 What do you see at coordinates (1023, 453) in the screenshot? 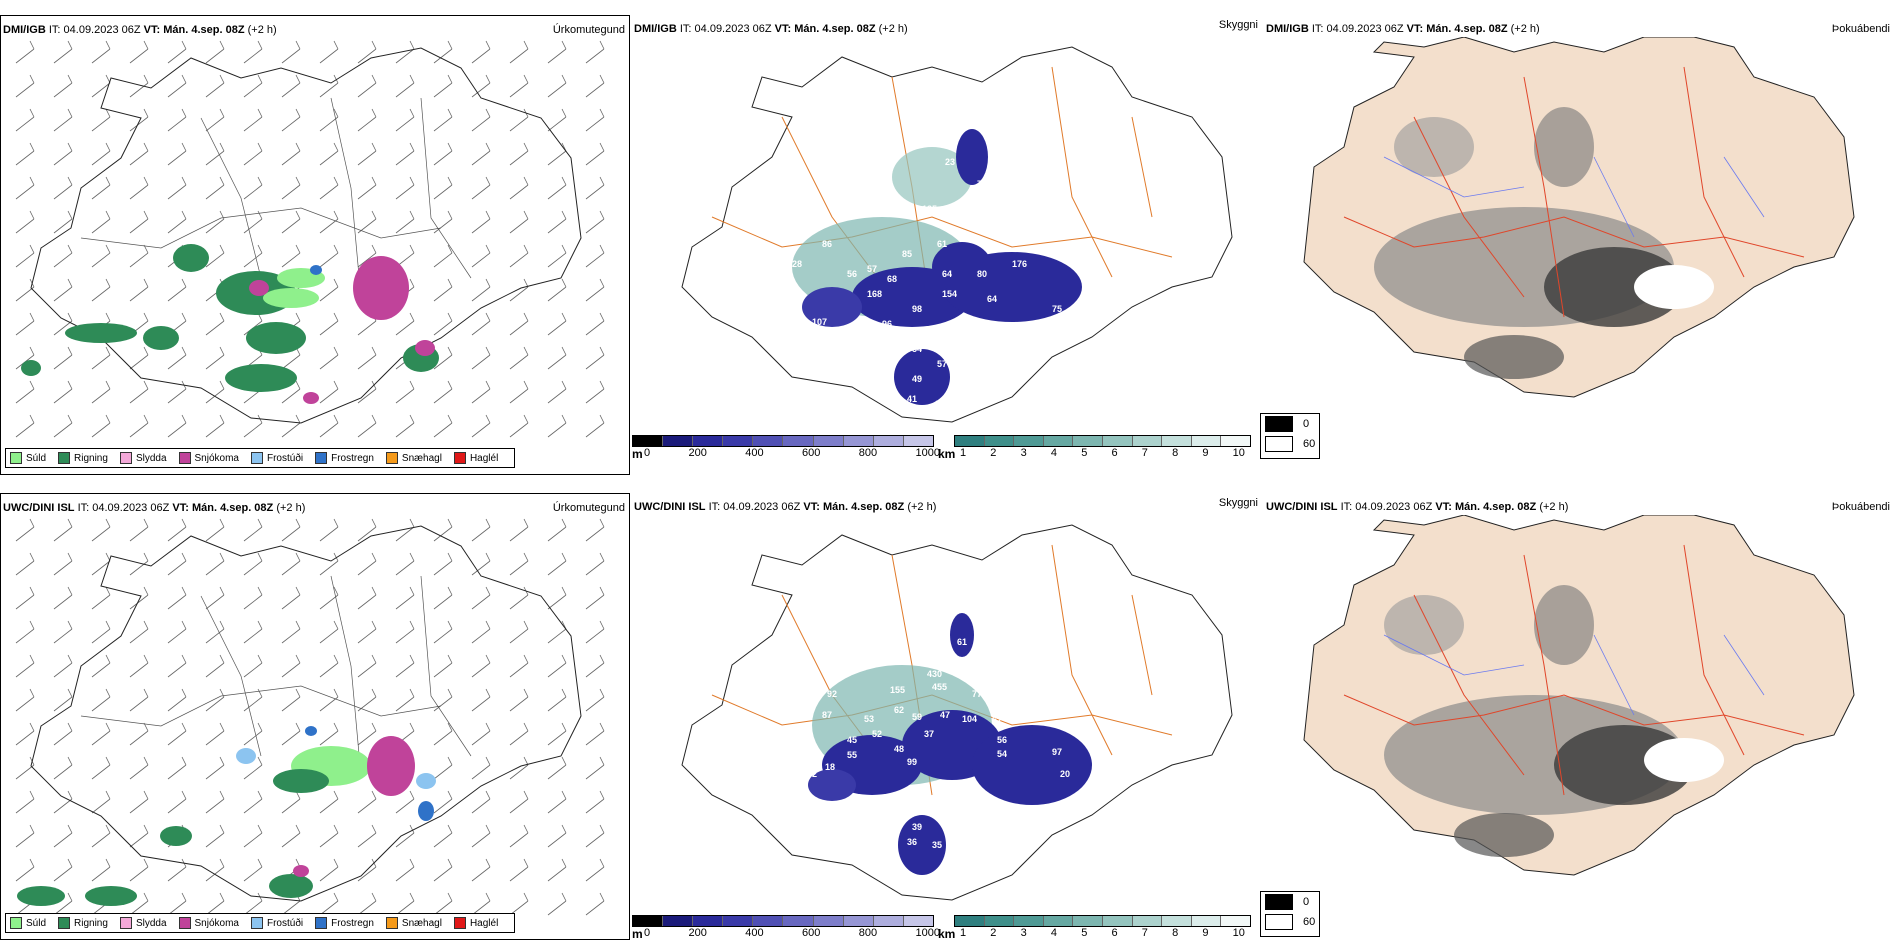
I see `tick-label: 3` at bounding box center [1023, 453].